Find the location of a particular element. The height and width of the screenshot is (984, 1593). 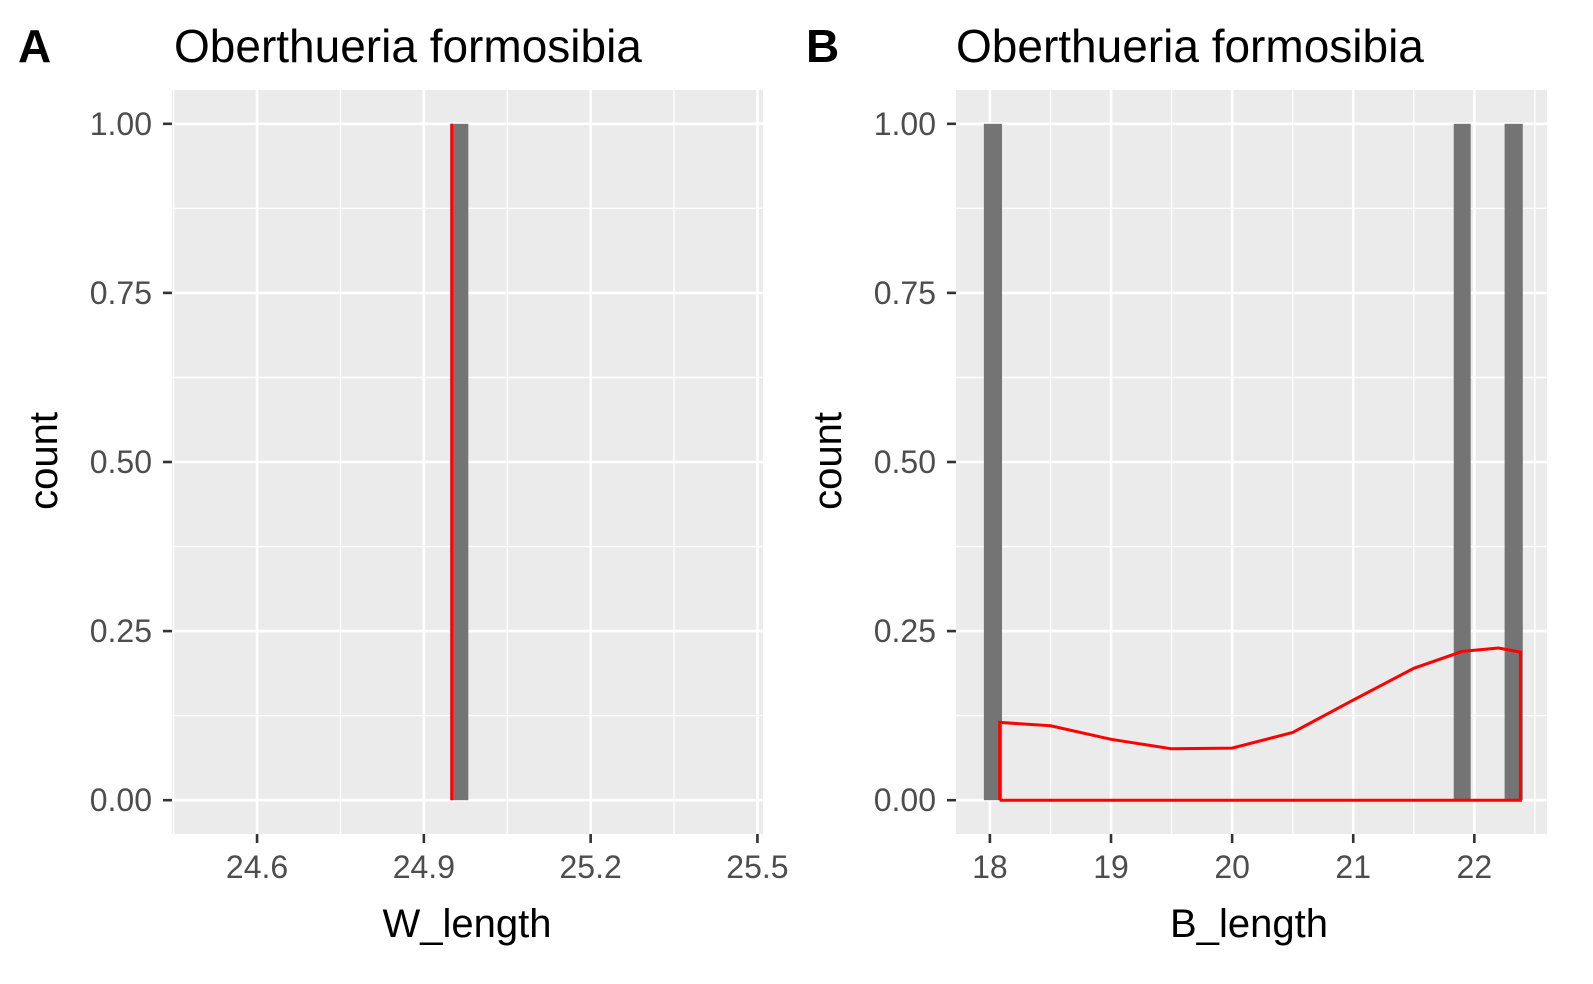

panel-a-y-tick-label: 0.00 is located at coordinates (121, 800).